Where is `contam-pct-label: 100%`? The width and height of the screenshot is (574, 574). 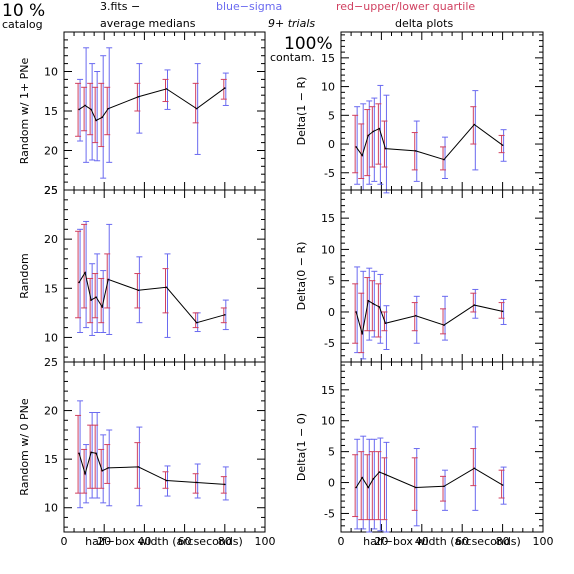 contam-pct-label: 100% is located at coordinates (308, 44).